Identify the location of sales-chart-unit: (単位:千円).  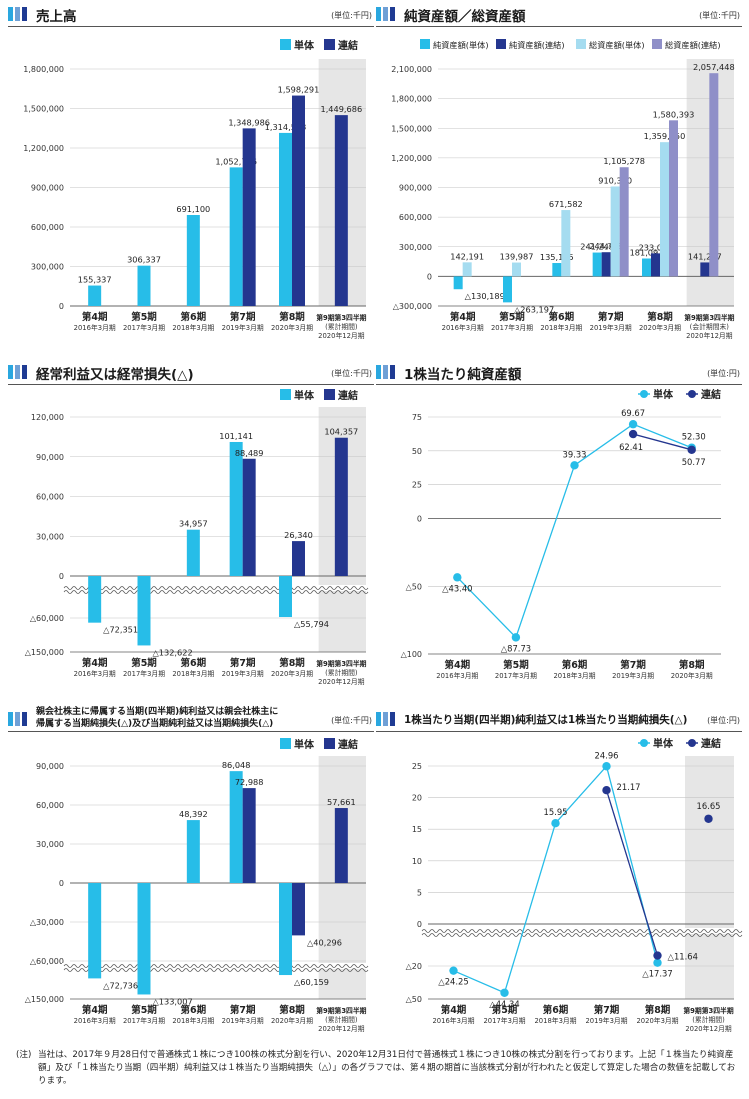
(351, 15).